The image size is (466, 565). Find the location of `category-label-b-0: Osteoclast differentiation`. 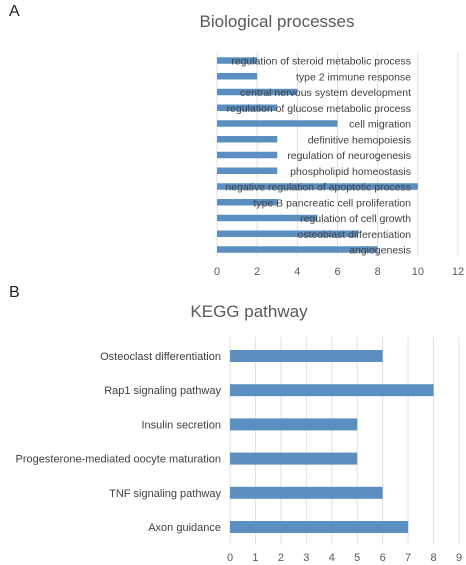

category-label-b-0: Osteoclast differentiation is located at coordinates (160, 357).